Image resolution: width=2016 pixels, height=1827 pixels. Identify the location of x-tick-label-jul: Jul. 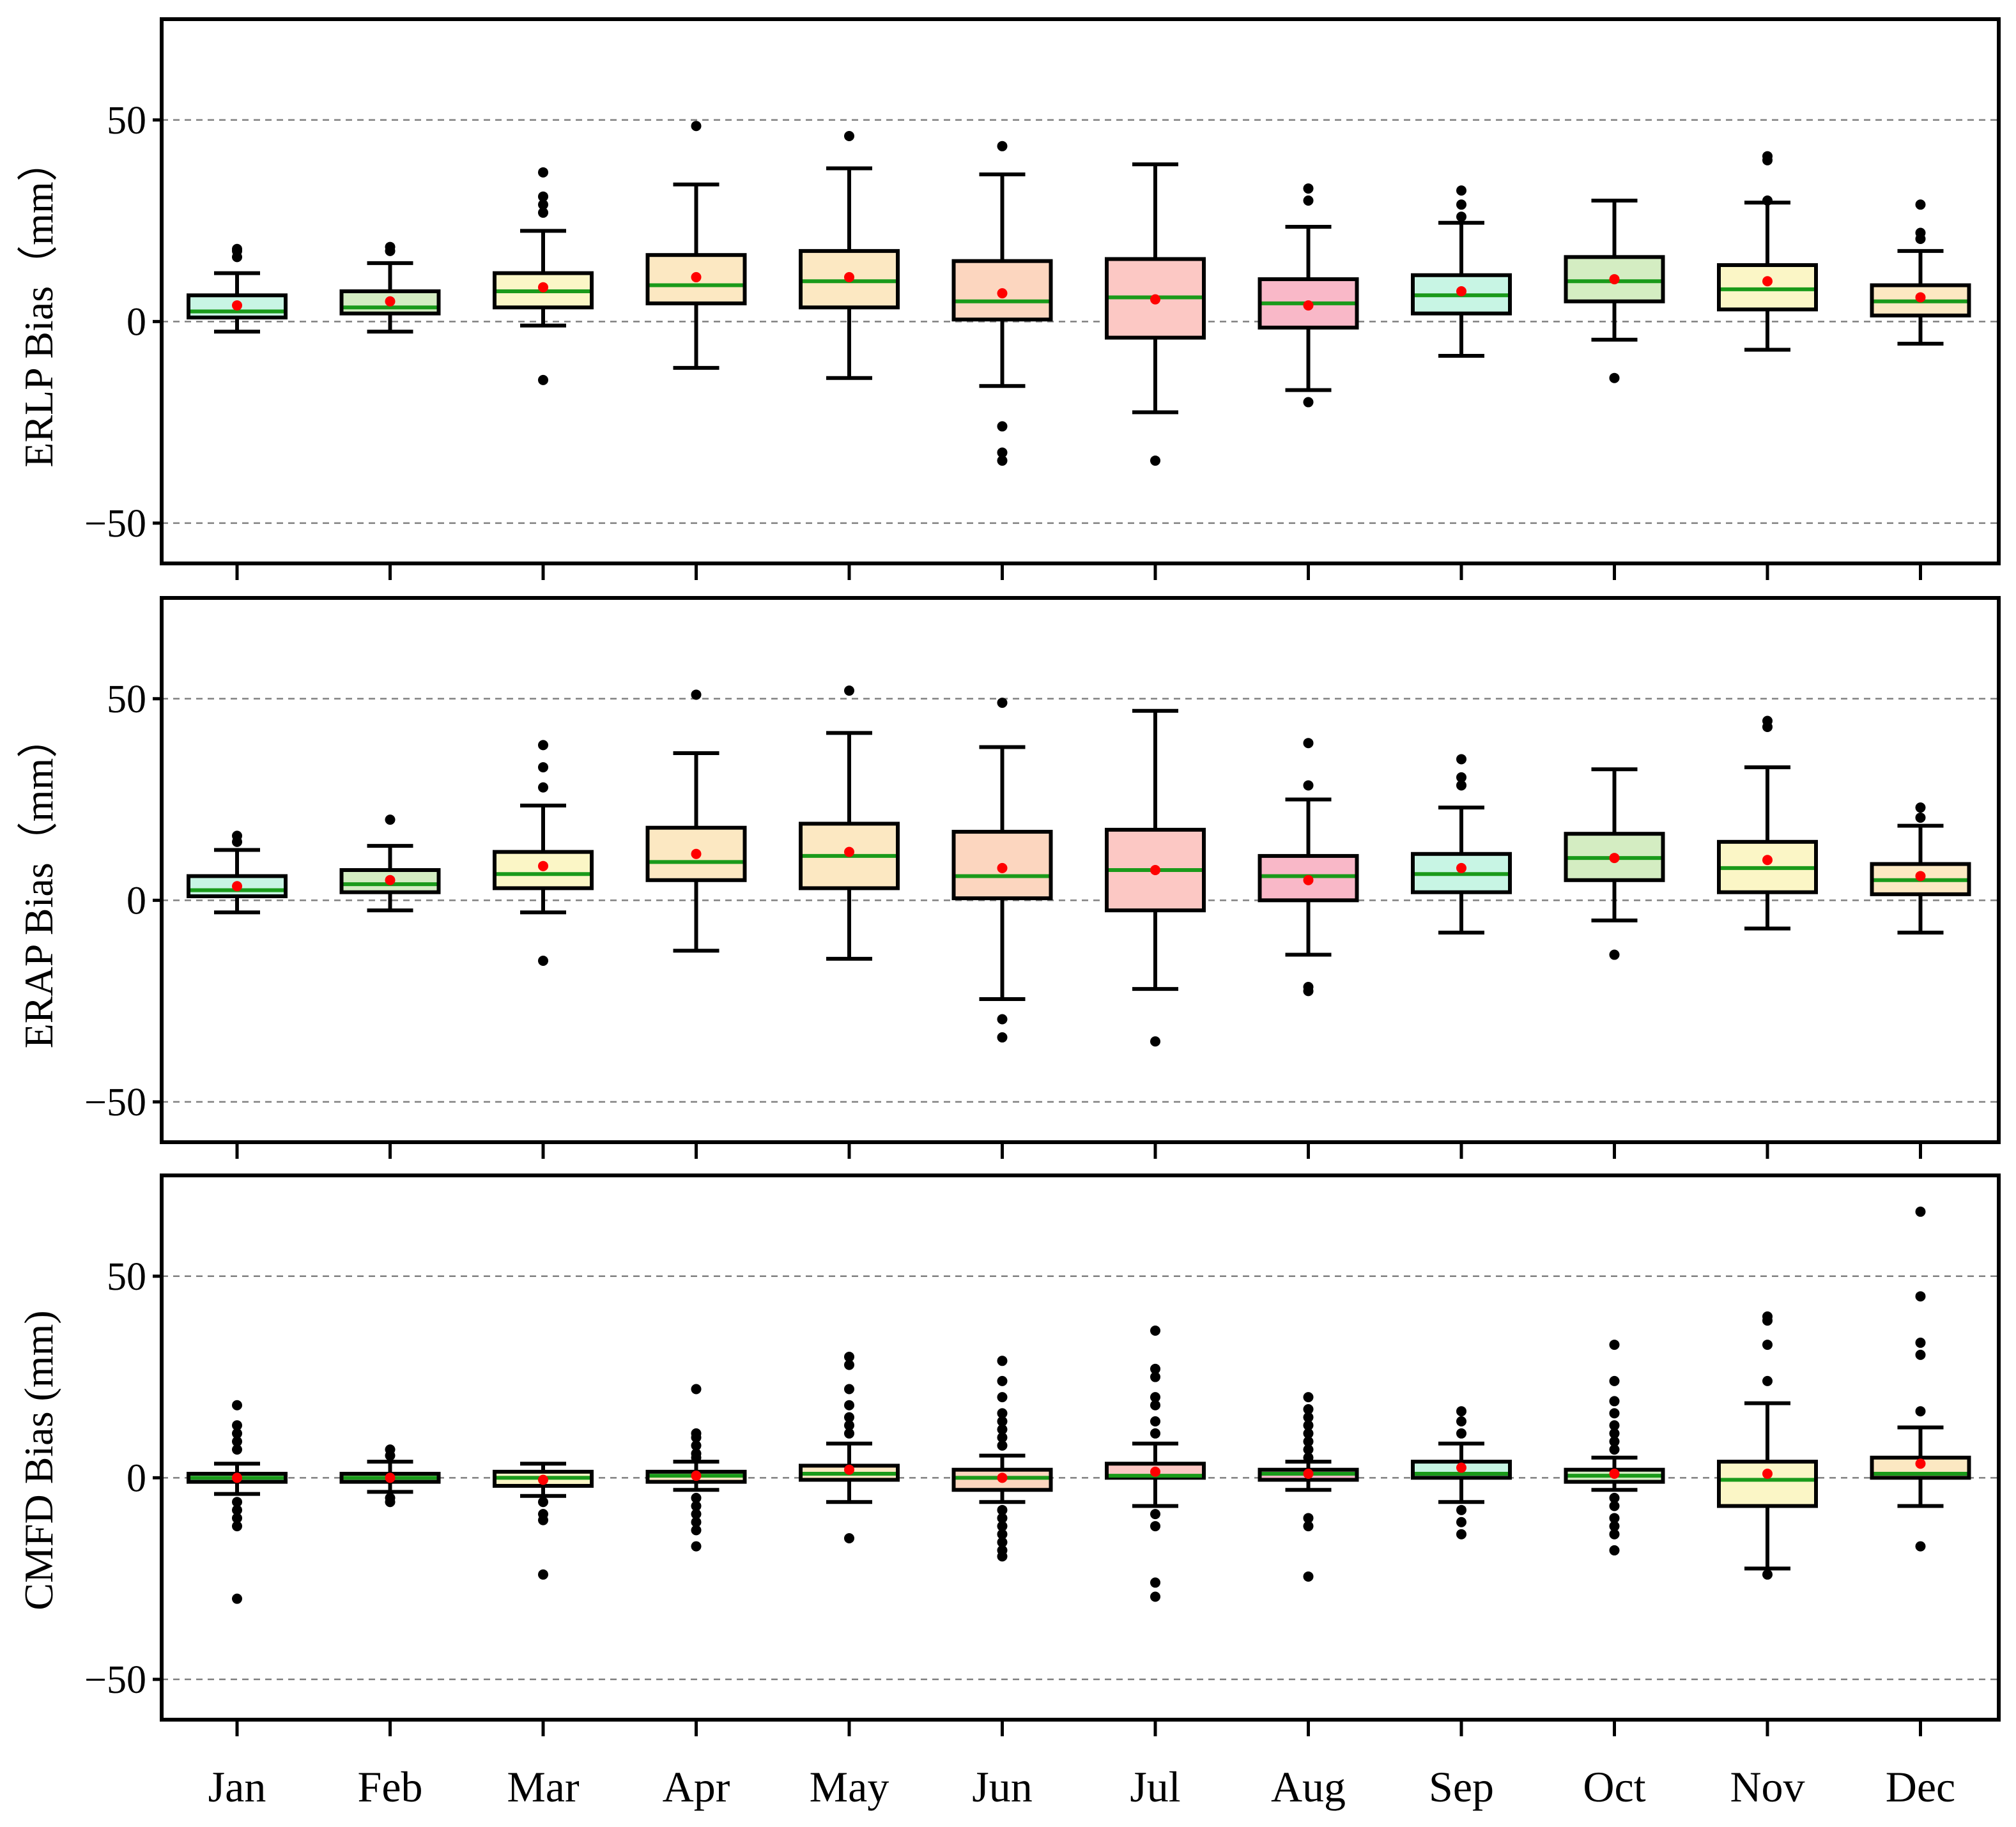
(1155, 1786).